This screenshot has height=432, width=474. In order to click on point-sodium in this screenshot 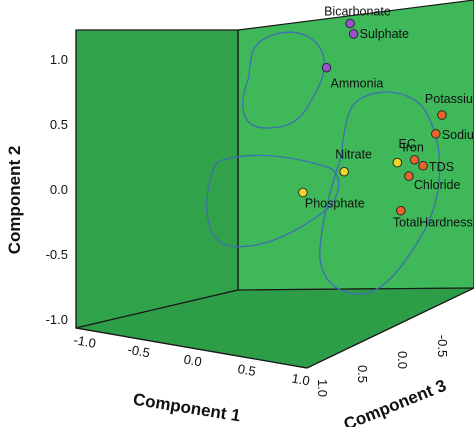, I will do `click(436, 134)`.